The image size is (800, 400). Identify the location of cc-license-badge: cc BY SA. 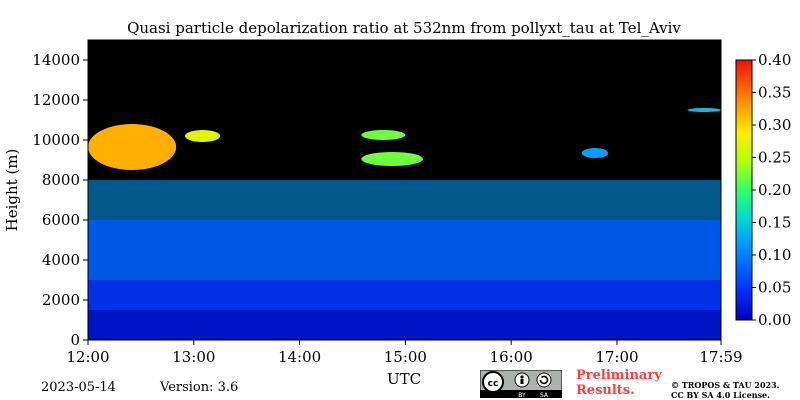
(521, 384).